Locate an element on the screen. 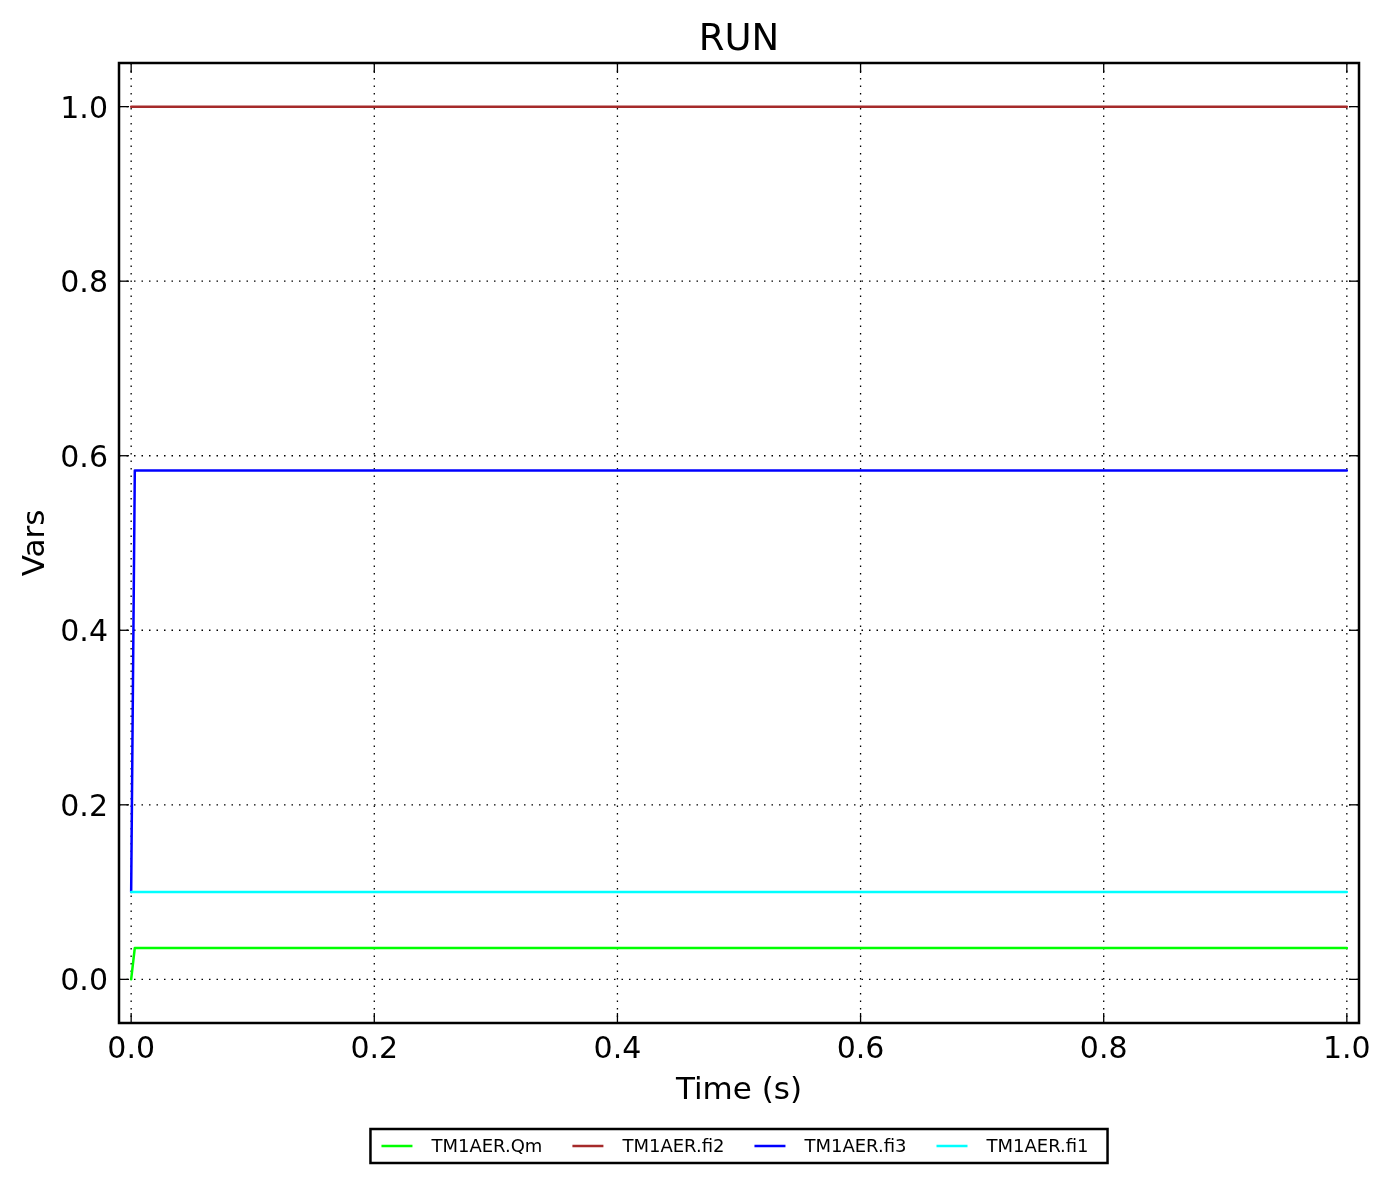 The height and width of the screenshot is (1182, 1390). y-tick-label: 1.0 is located at coordinates (84, 107).